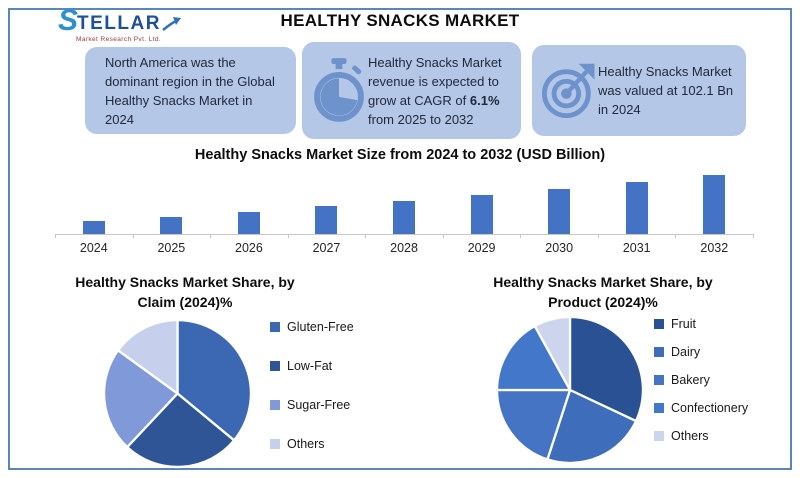 The height and width of the screenshot is (478, 800). What do you see at coordinates (68, 20) in the screenshot?
I see `logo-s-swoosh: S` at bounding box center [68, 20].